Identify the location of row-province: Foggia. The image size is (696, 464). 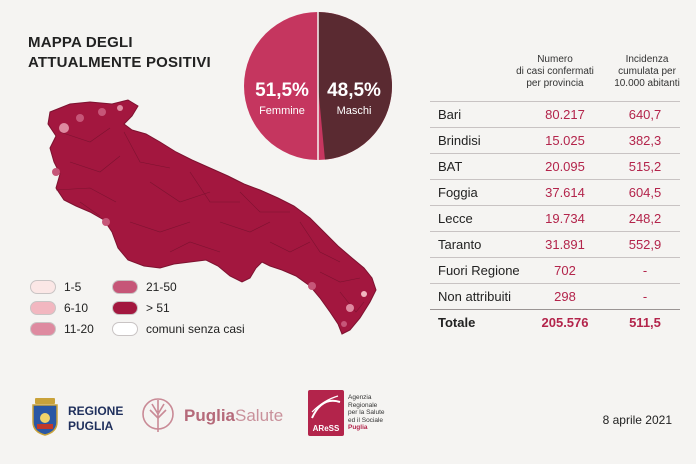
(458, 192).